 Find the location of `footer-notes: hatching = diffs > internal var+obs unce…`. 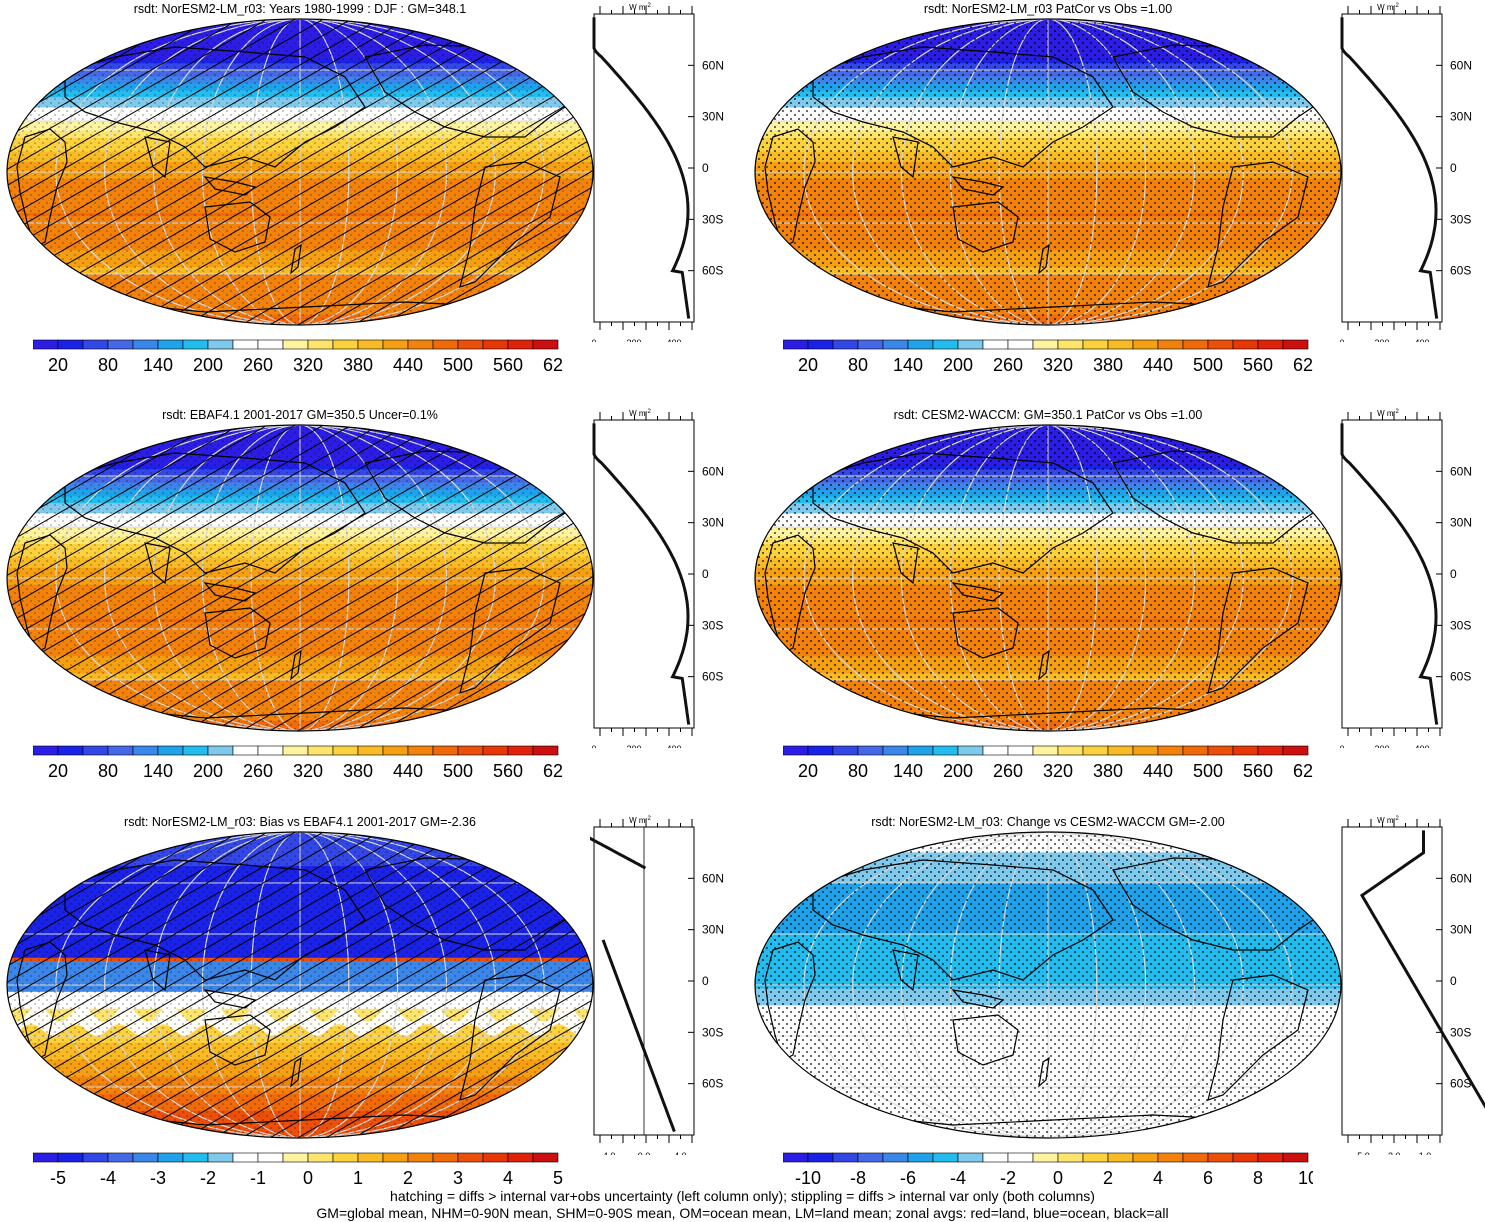

footer-notes: hatching = diffs > internal var+obs unce… is located at coordinates (742, 1205).